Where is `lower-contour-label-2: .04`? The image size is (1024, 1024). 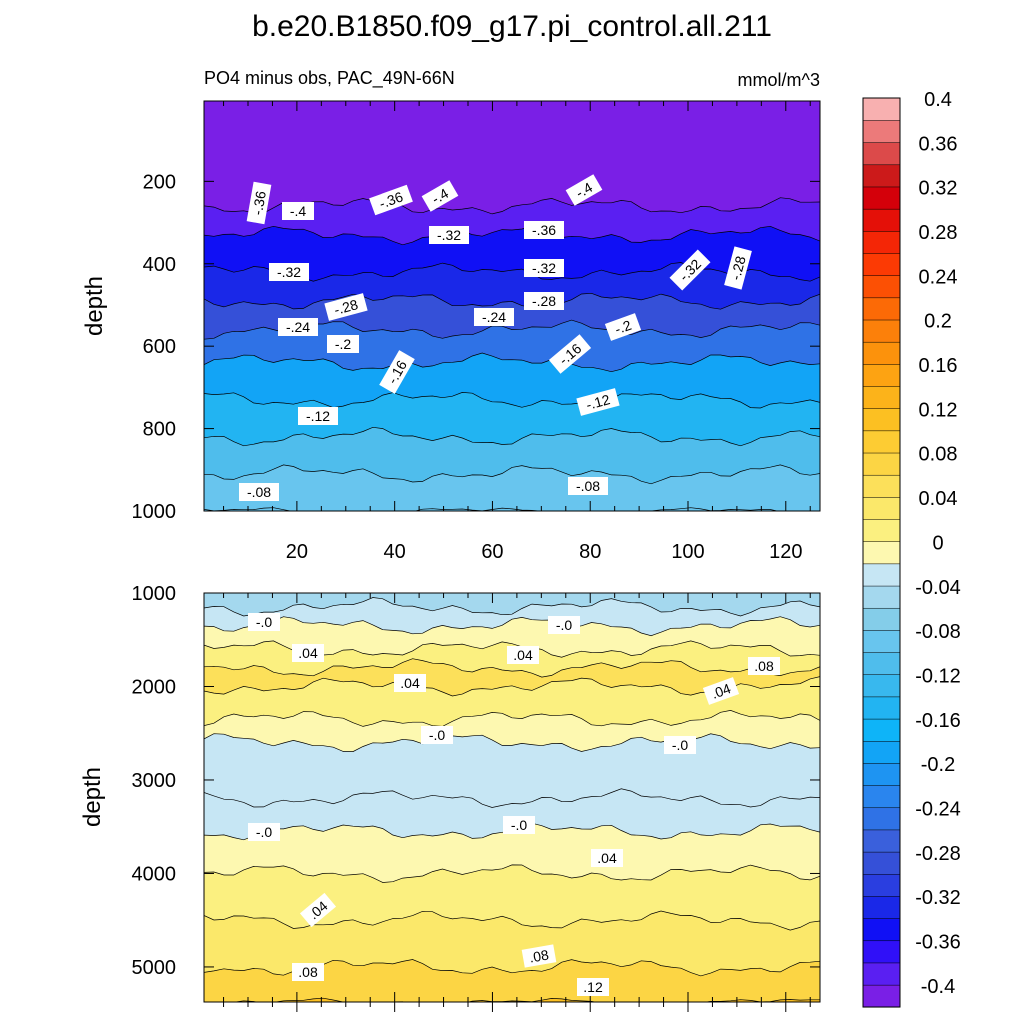 lower-contour-label-2: .04 is located at coordinates (308, 653).